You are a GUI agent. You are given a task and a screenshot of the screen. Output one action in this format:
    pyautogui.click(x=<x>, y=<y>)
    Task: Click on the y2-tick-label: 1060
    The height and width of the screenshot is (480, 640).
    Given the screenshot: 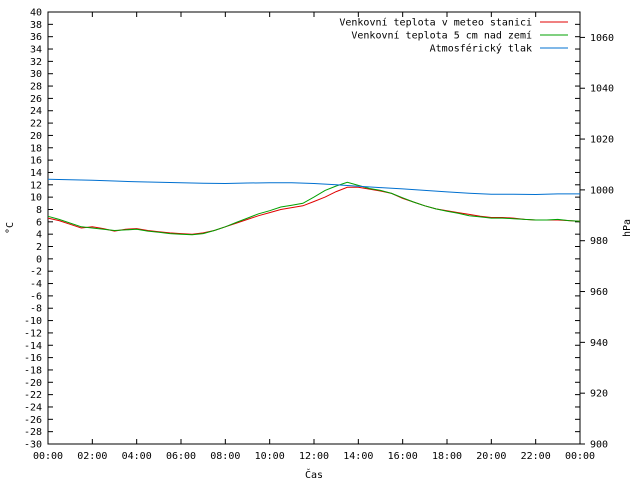 What is the action you would take?
    pyautogui.click(x=602, y=38)
    